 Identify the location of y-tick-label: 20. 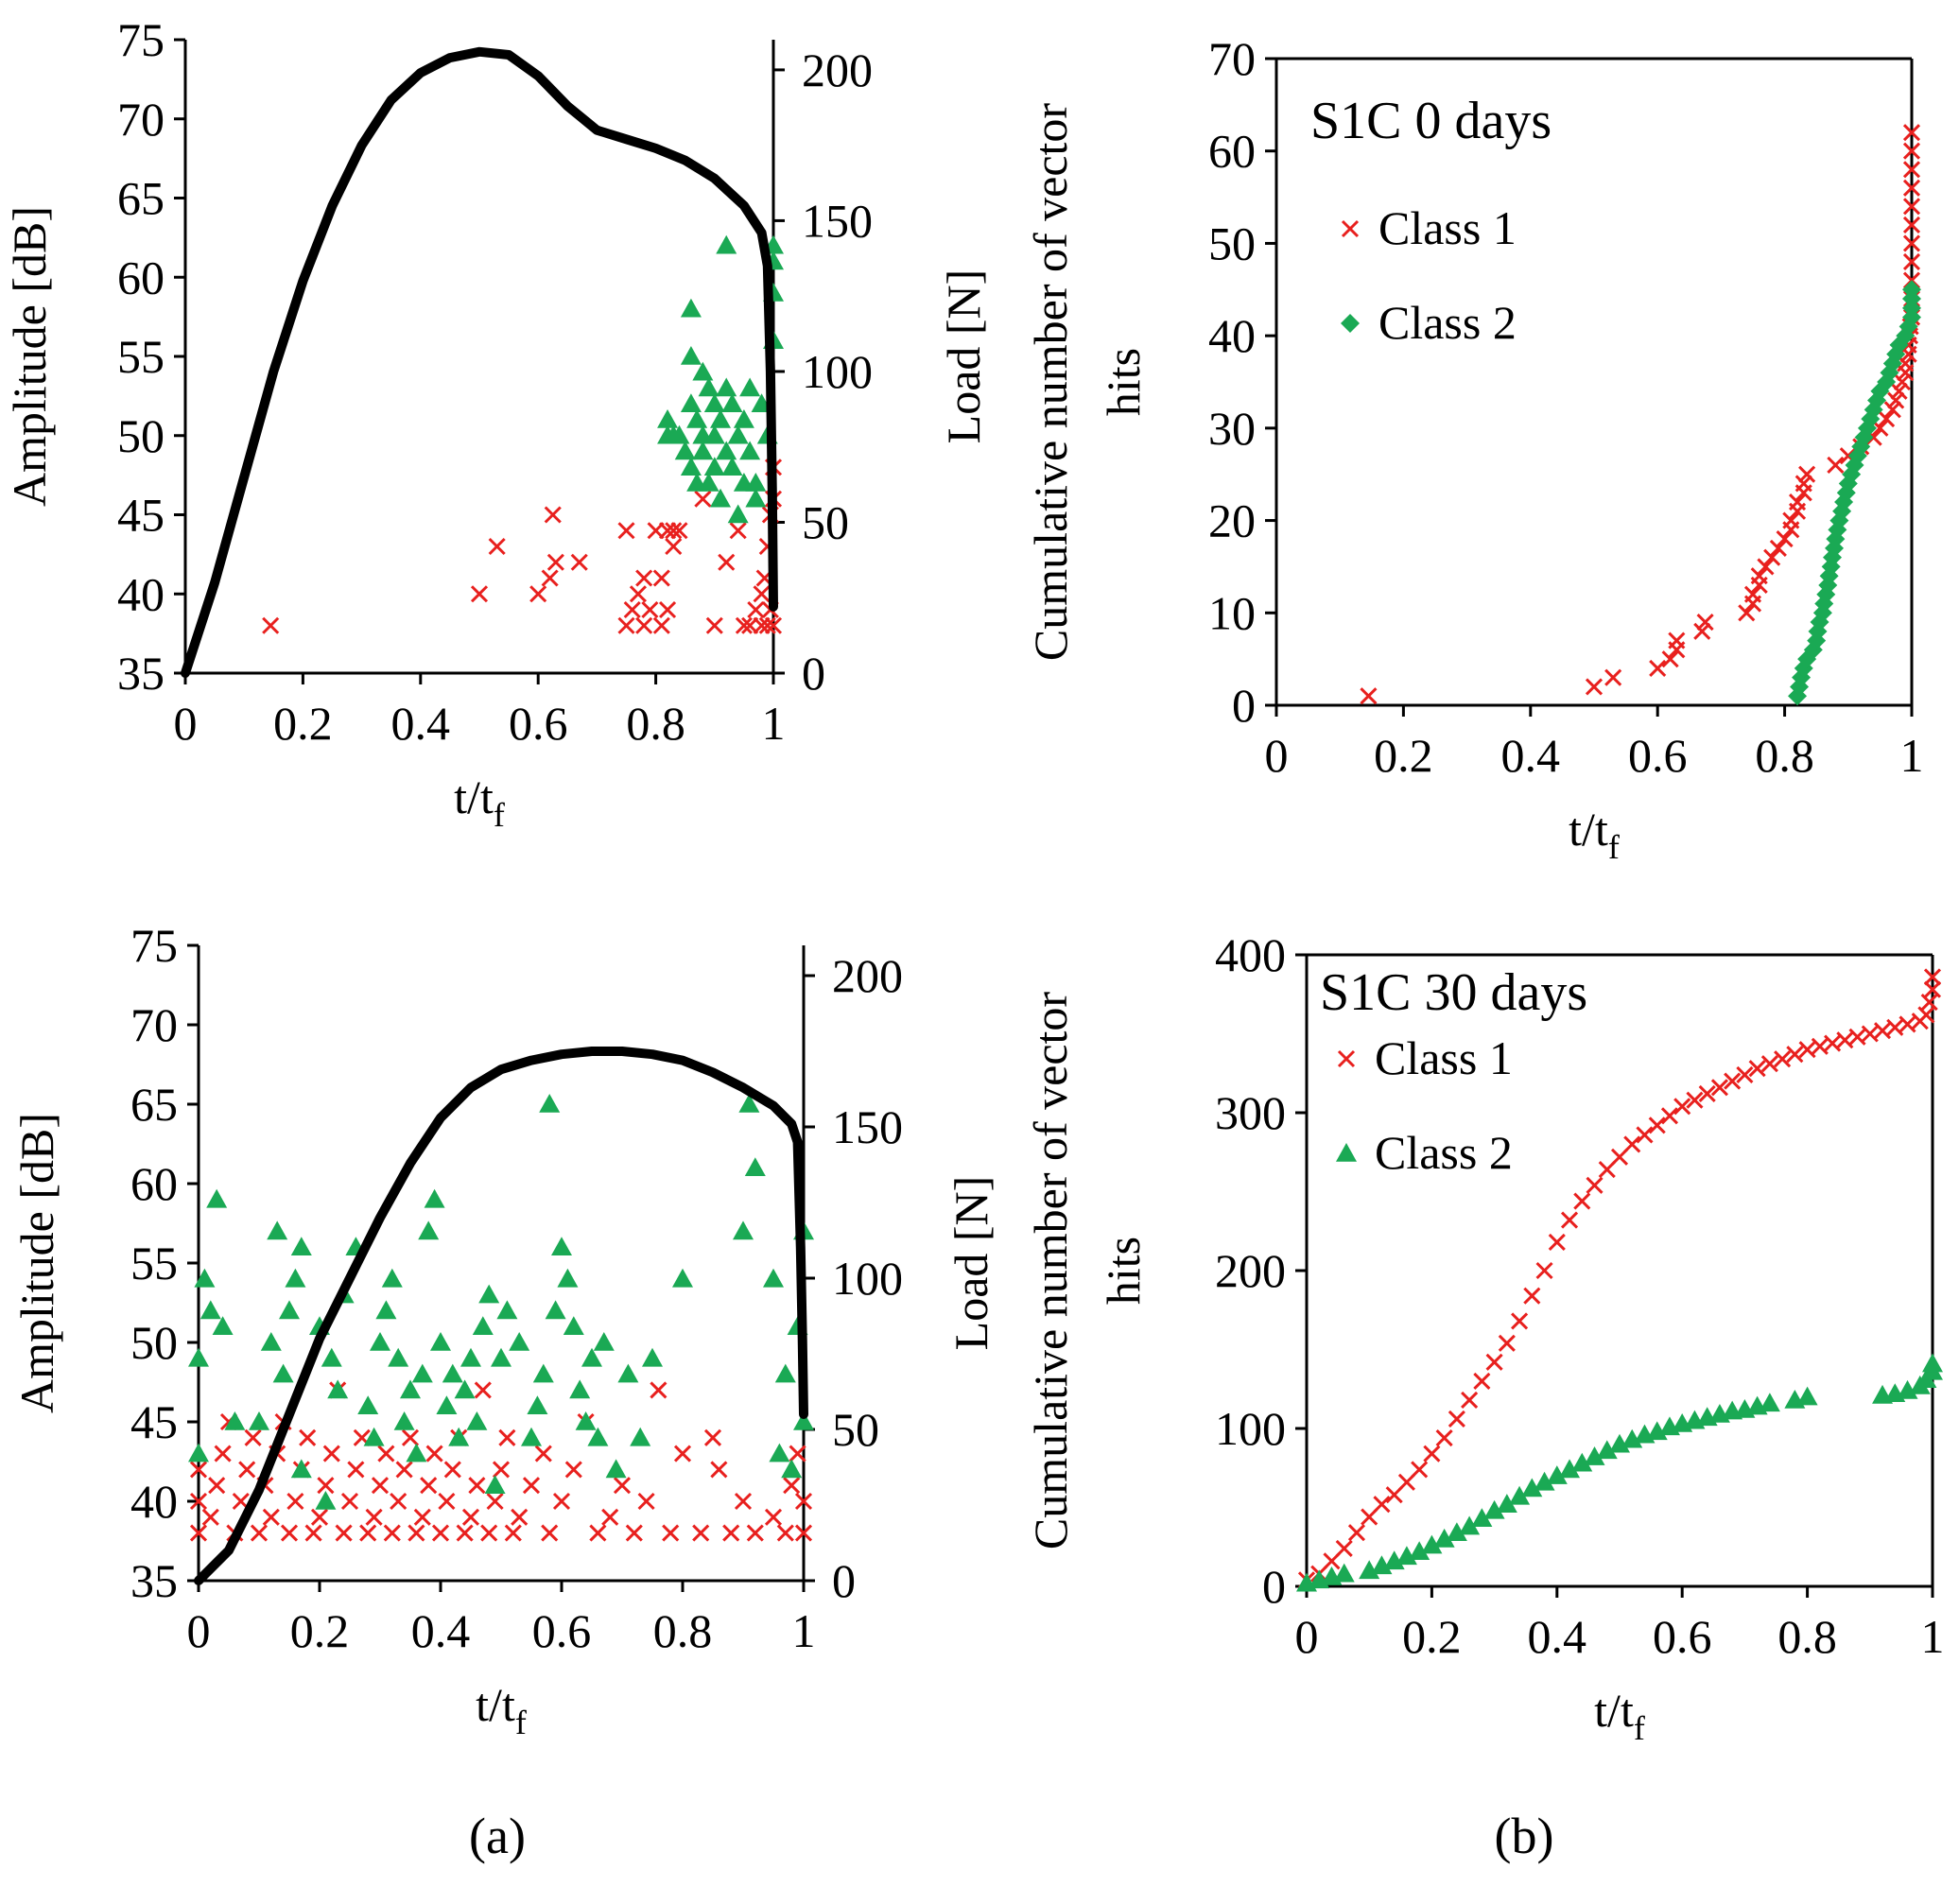
(1232, 520).